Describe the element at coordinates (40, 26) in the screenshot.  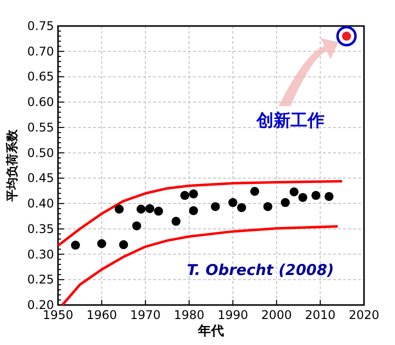
I see `y-tick-label: 0.75` at that location.